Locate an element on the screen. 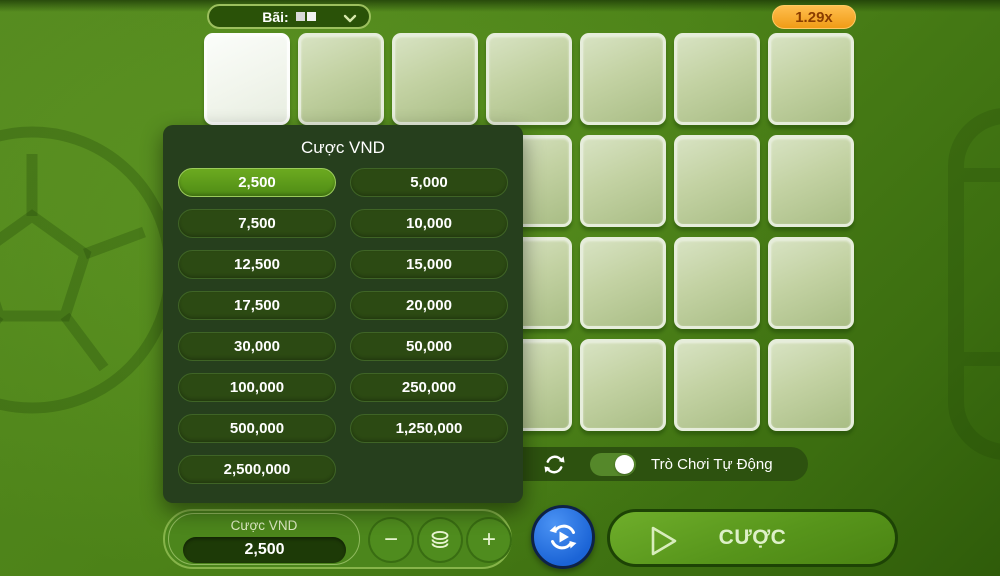 The width and height of the screenshot is (1000, 576). goal-decoration is located at coordinates (974, 284).